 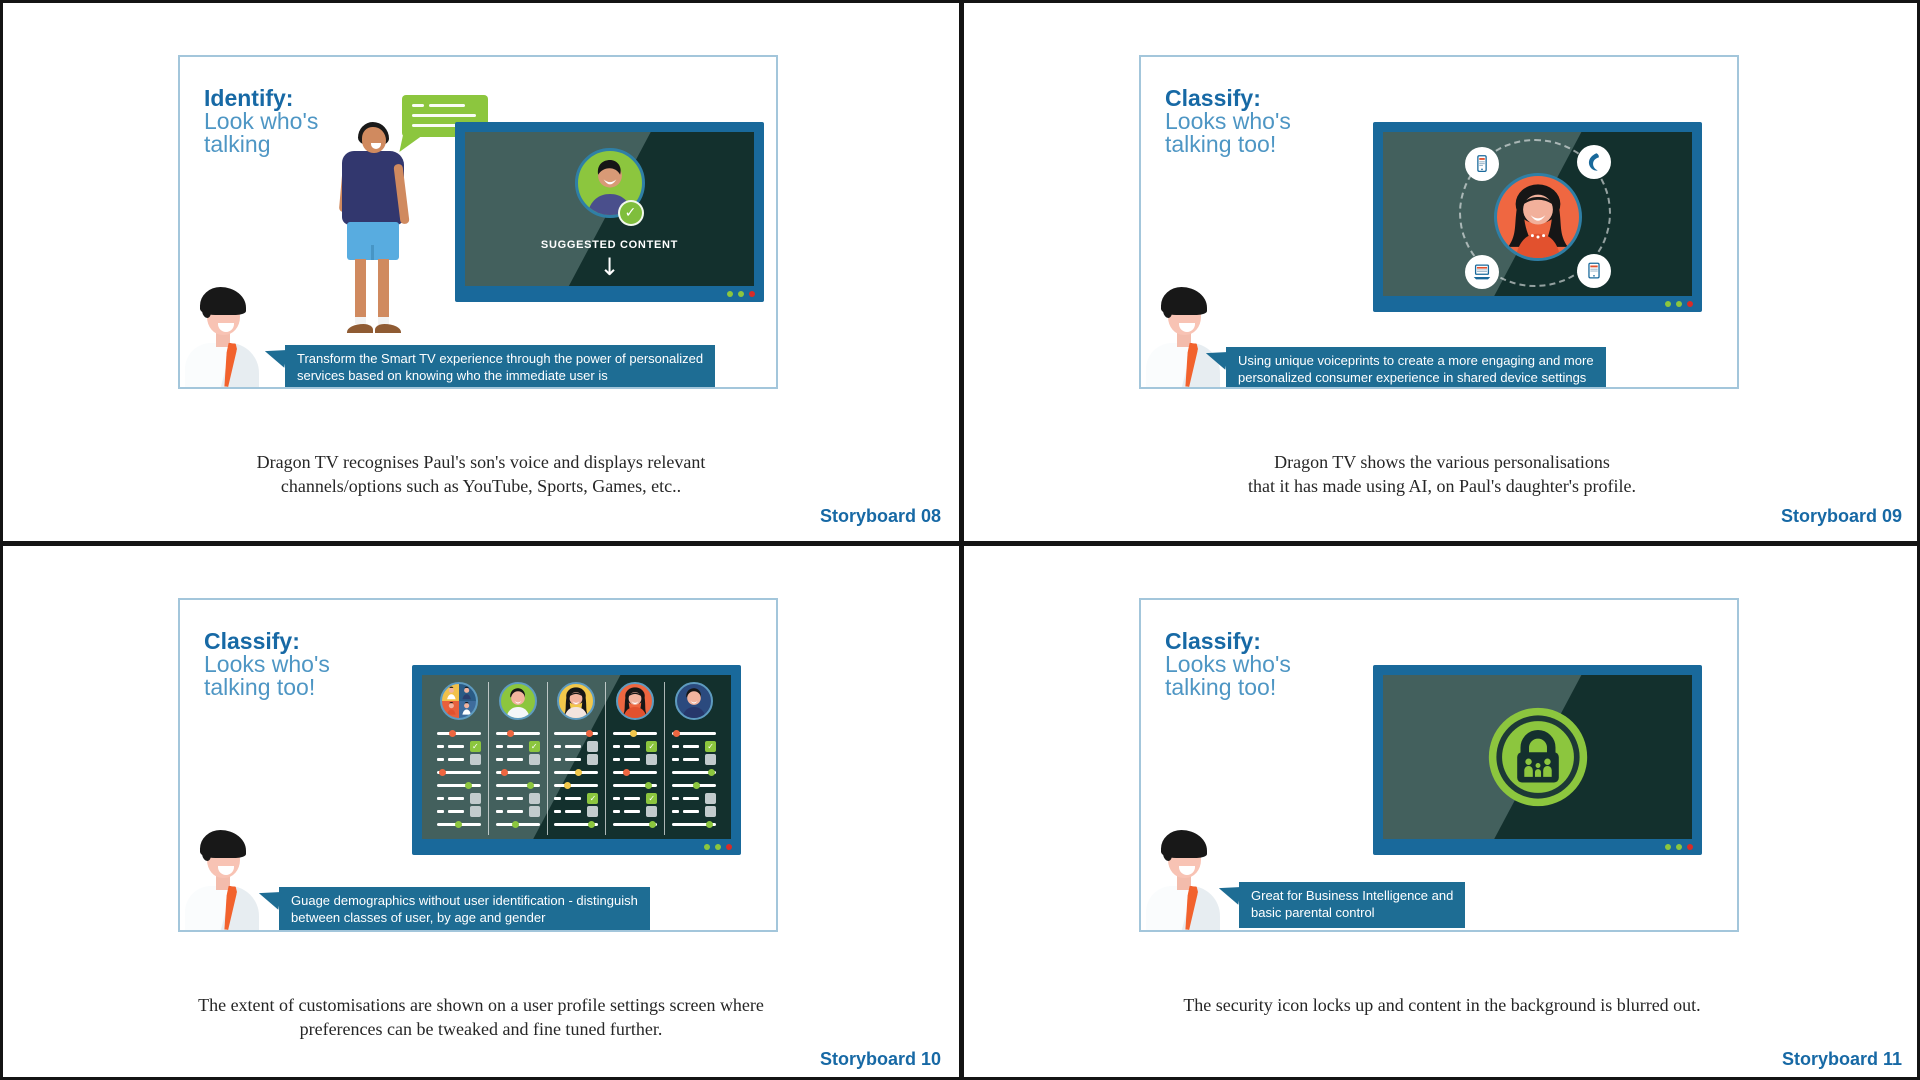 I want to click on slide-frame: Identify: Look who's talking, so click(x=478, y=222).